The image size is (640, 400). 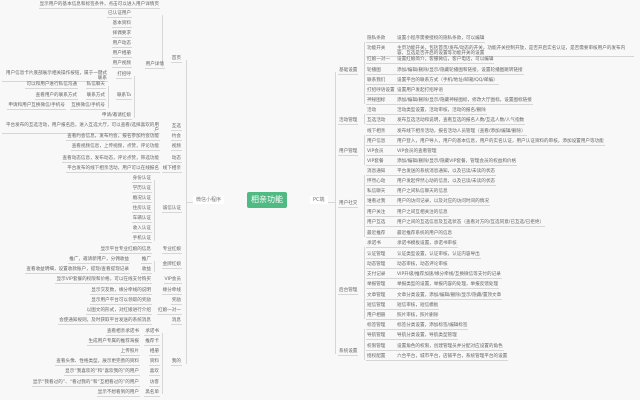 What do you see at coordinates (141, 189) in the screenshot?
I see `left-node: 学历认证` at bounding box center [141, 189].